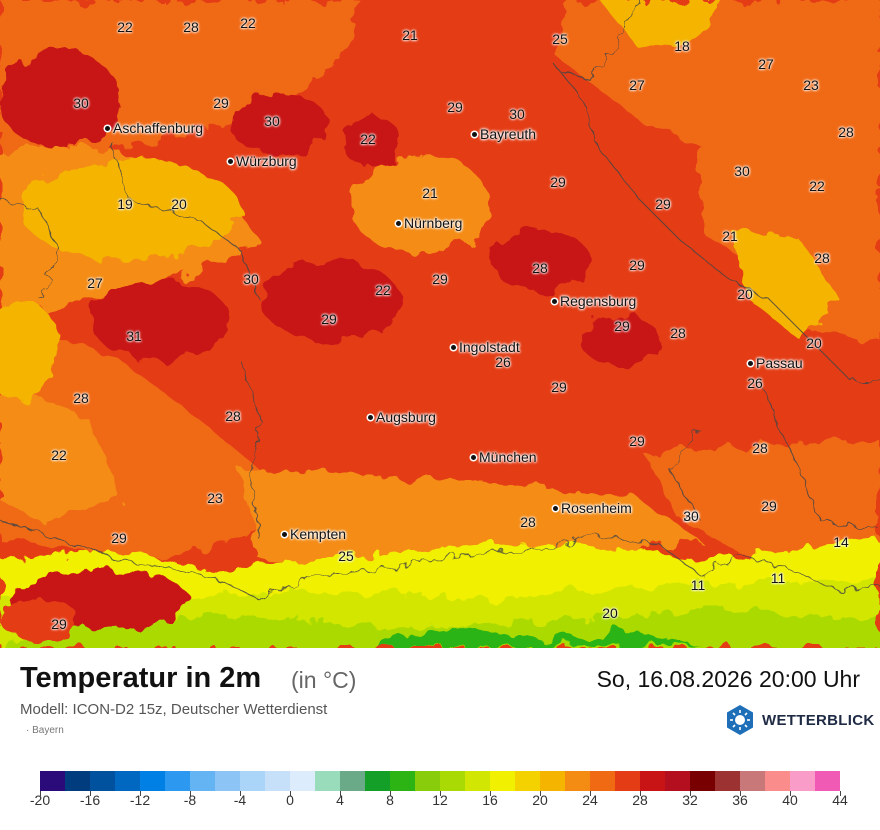 The height and width of the screenshot is (830, 880). I want to click on legend-tick-label: 24, so click(590, 800).